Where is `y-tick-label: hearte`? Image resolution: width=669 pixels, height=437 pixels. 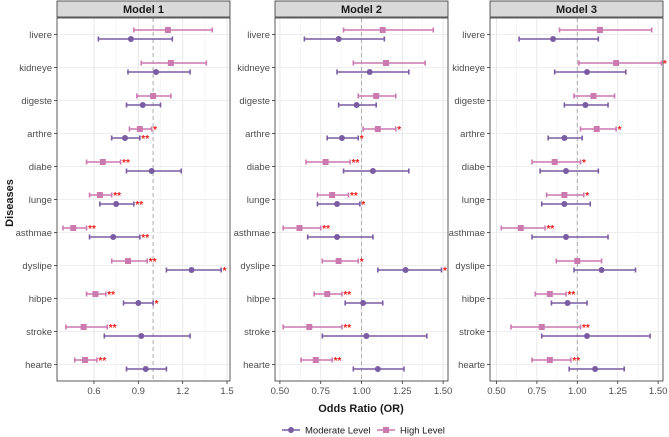 y-tick-label: hearte is located at coordinates (471, 365).